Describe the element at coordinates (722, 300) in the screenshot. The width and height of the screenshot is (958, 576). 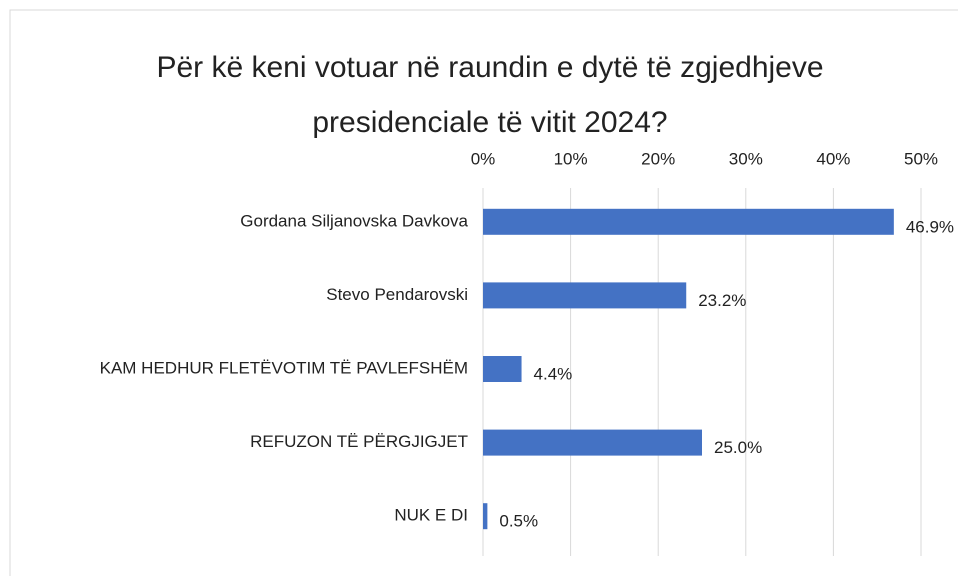
I see `data-label: 23.2%` at that location.